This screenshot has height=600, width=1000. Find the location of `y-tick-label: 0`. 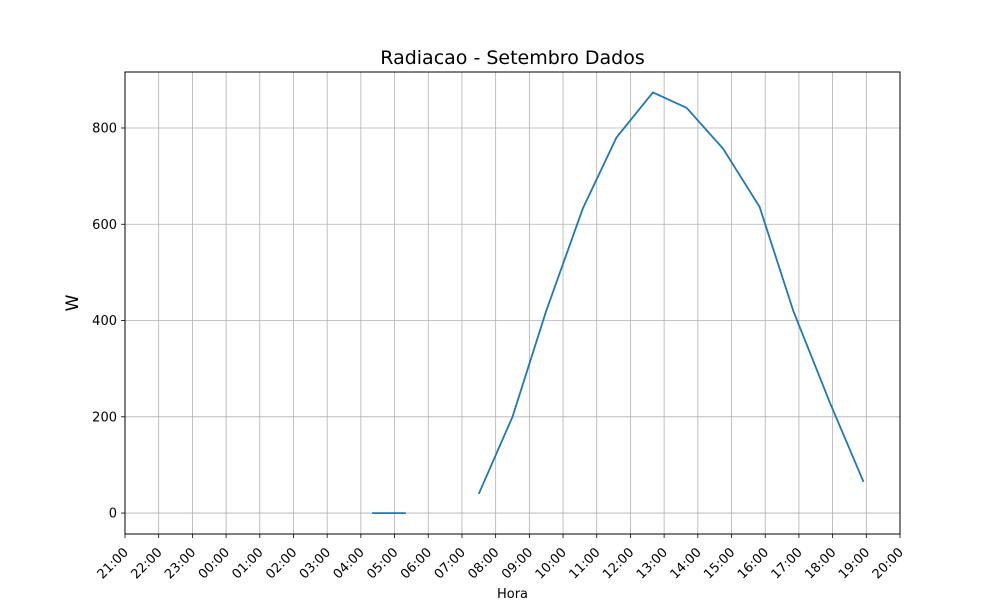

y-tick-label: 0 is located at coordinates (113, 514).